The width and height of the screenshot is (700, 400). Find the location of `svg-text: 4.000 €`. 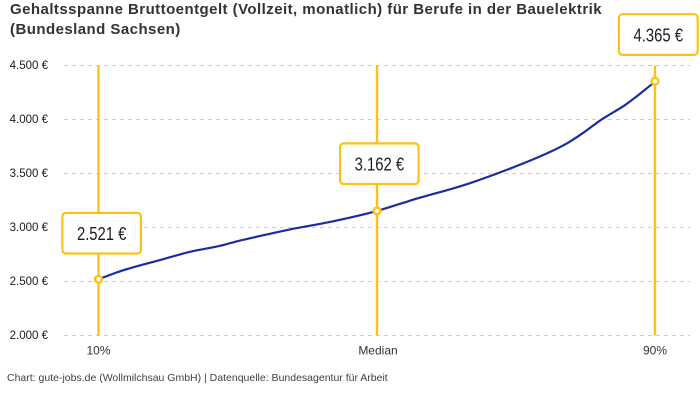

svg-text: 4.000 € is located at coordinates (29, 120).